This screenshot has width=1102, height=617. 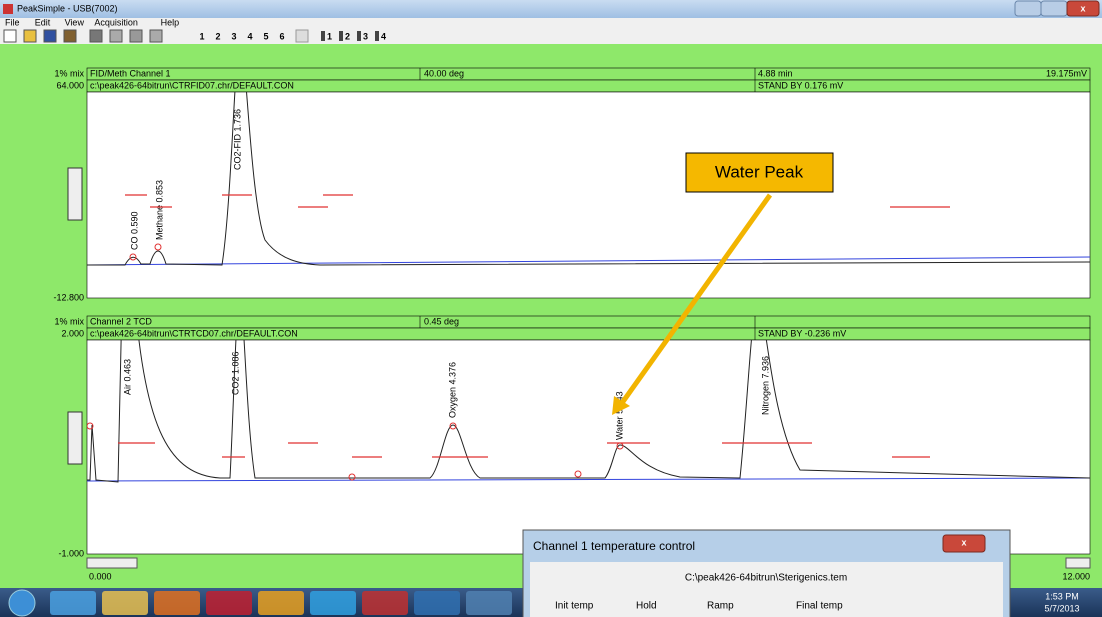 What do you see at coordinates (100, 576) in the screenshot?
I see `x-start: 0.000` at bounding box center [100, 576].